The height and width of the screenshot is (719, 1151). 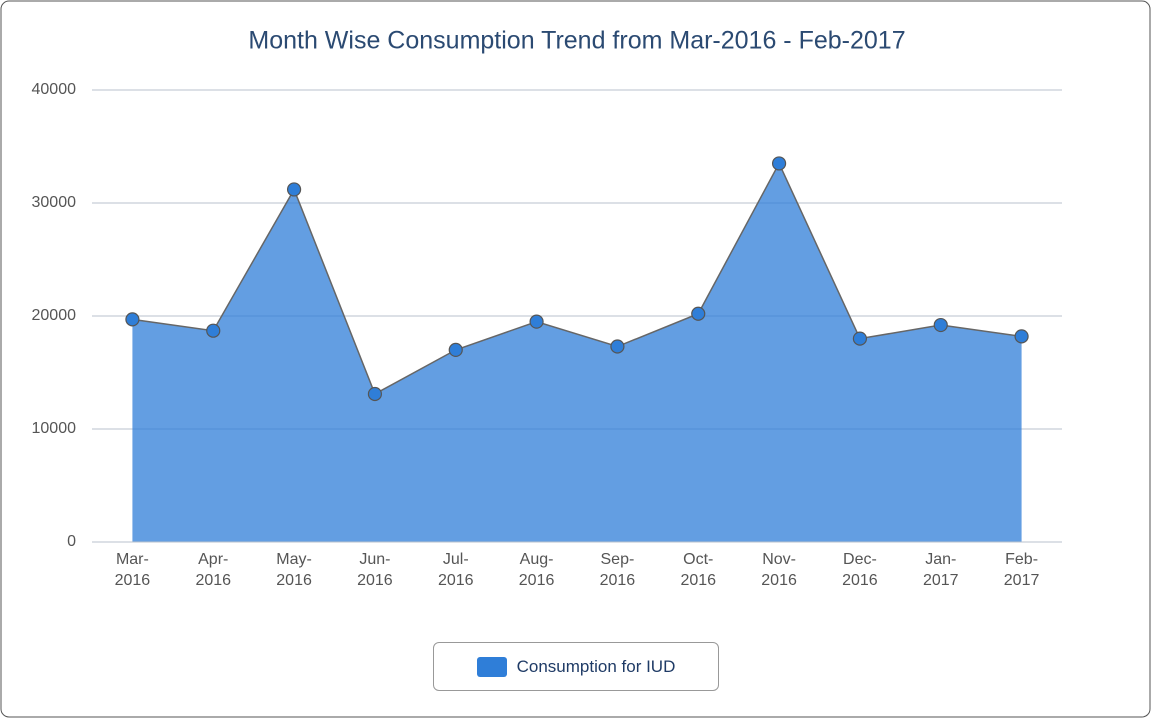 What do you see at coordinates (698, 570) in the screenshot?
I see `x-tick-label: Oct-2016` at bounding box center [698, 570].